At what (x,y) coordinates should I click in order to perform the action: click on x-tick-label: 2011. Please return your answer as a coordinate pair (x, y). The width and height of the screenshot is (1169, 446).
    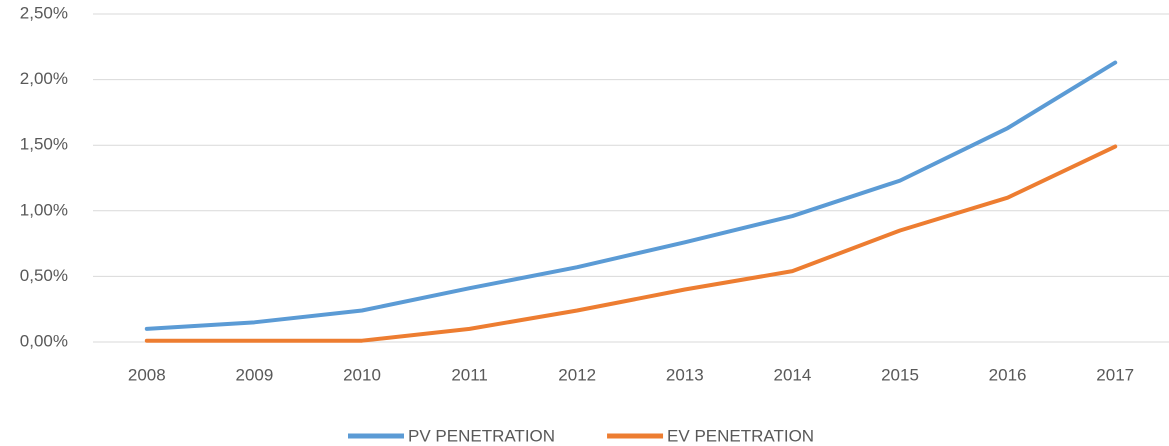
    Looking at the image, I should click on (469, 374).